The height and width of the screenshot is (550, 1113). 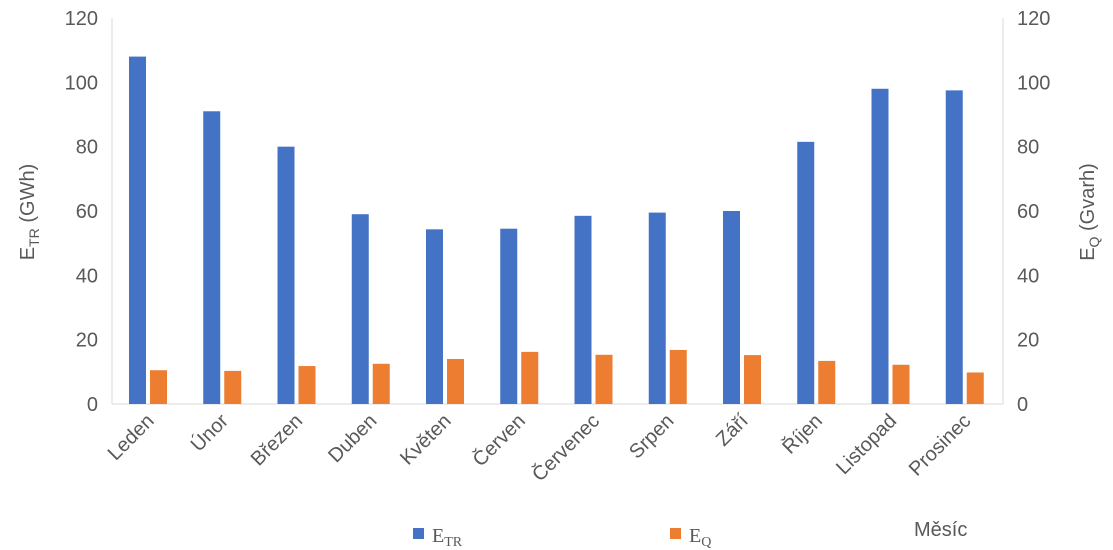 I want to click on left-y-tick-label: 40, so click(x=87, y=276).